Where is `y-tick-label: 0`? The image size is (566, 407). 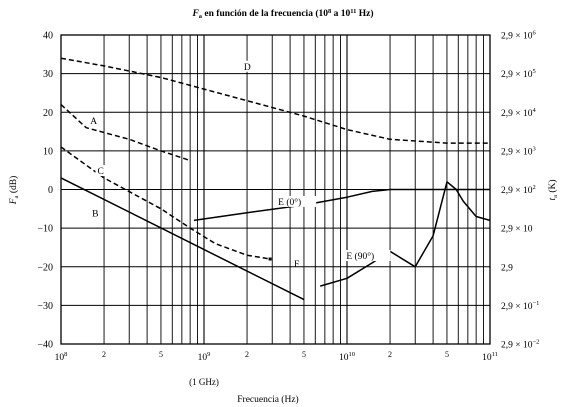 y-tick-label: 0 is located at coordinates (50, 190).